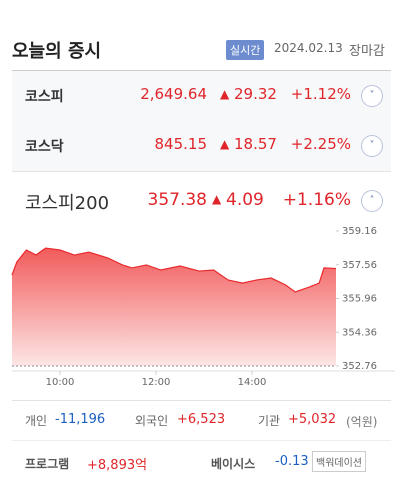 Image resolution: width=407 pixels, height=487 pixels. What do you see at coordinates (57, 51) in the screenshot?
I see `title: 오늘의 증시` at bounding box center [57, 51].